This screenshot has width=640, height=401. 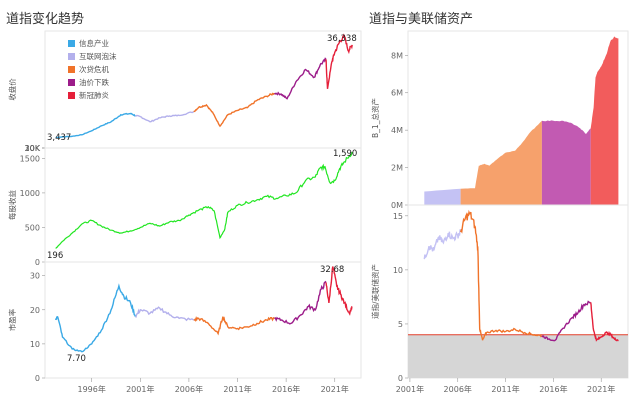 I want to click on legend-label: 次贷危机, so click(x=94, y=69).